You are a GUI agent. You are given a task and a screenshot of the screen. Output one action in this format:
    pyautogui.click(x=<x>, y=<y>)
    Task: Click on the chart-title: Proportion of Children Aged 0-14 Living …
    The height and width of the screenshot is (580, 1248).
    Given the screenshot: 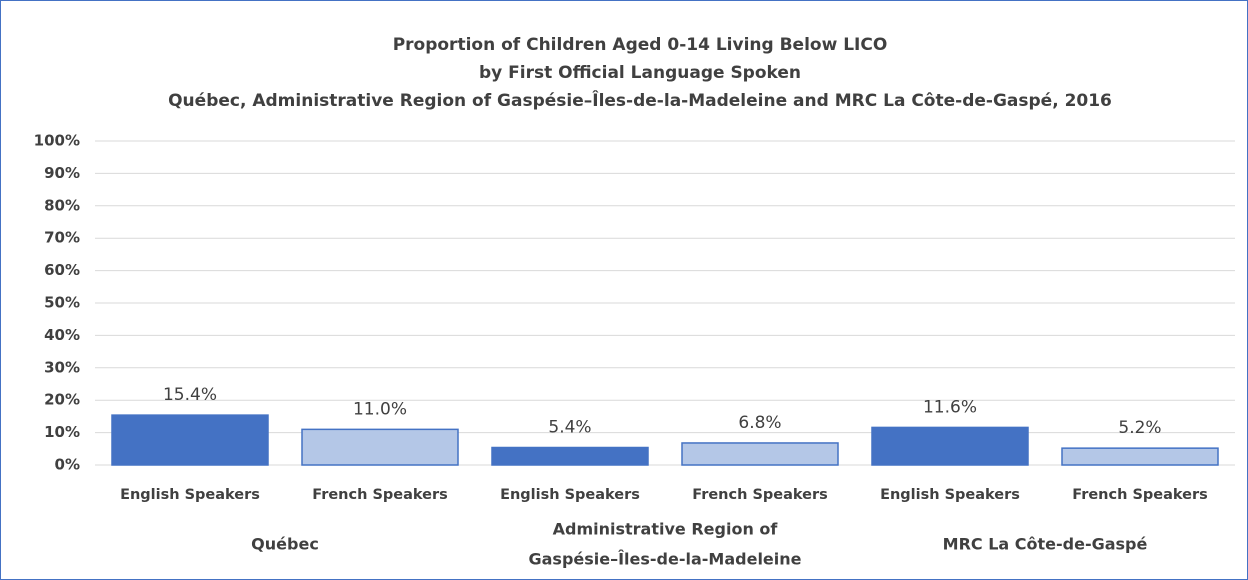 What is the action you would take?
    pyautogui.click(x=640, y=45)
    